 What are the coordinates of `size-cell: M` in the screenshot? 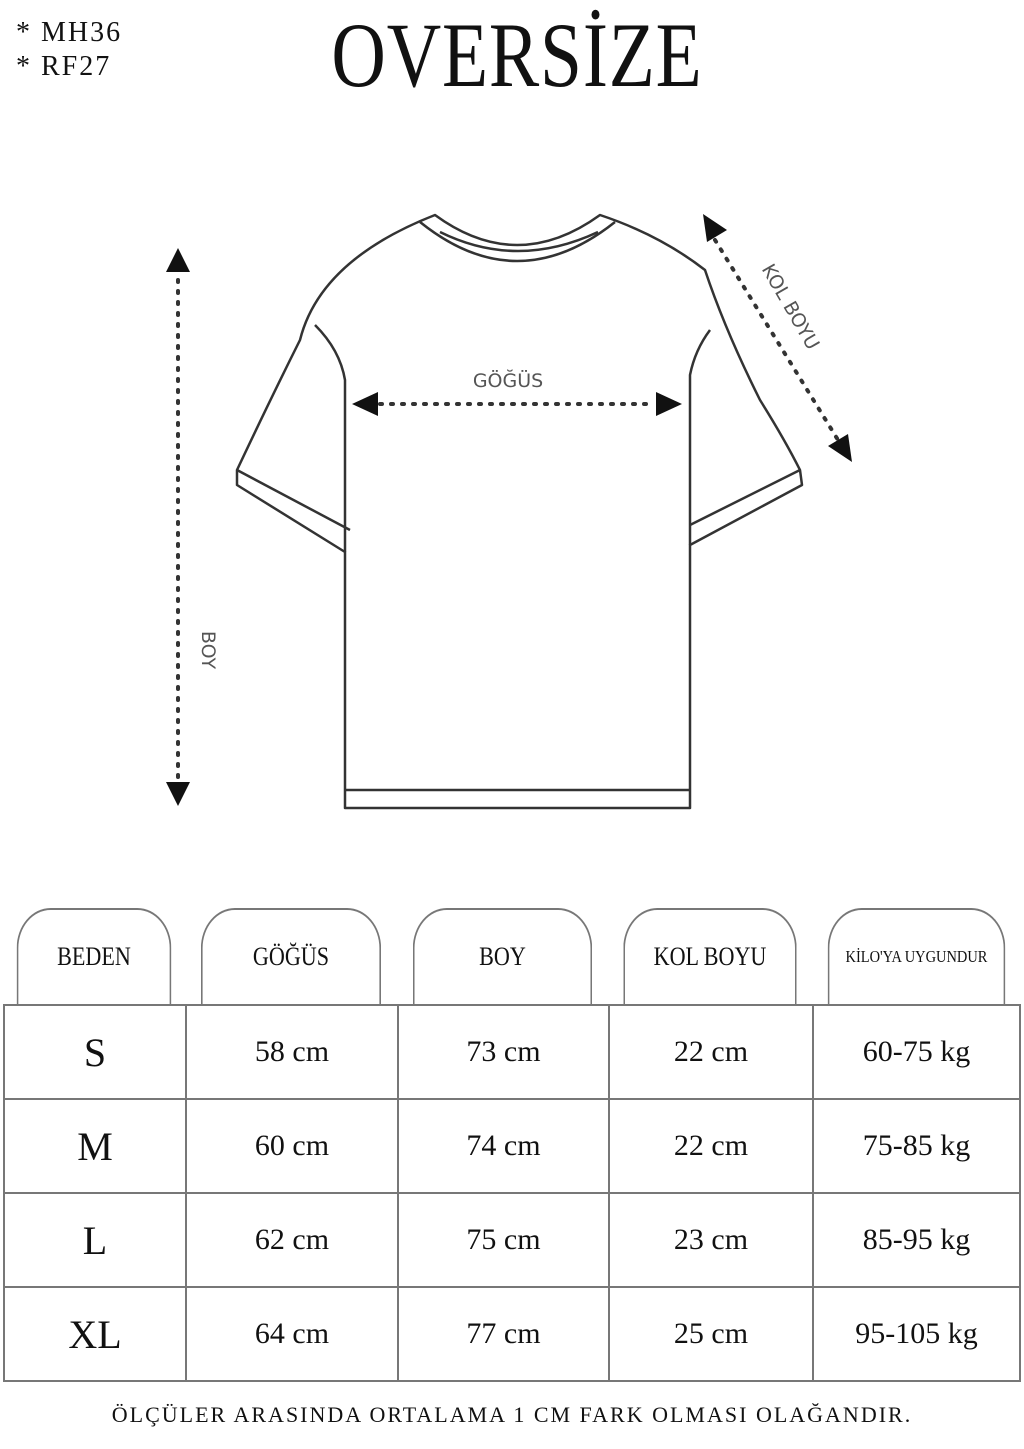 It's located at (94, 1146).